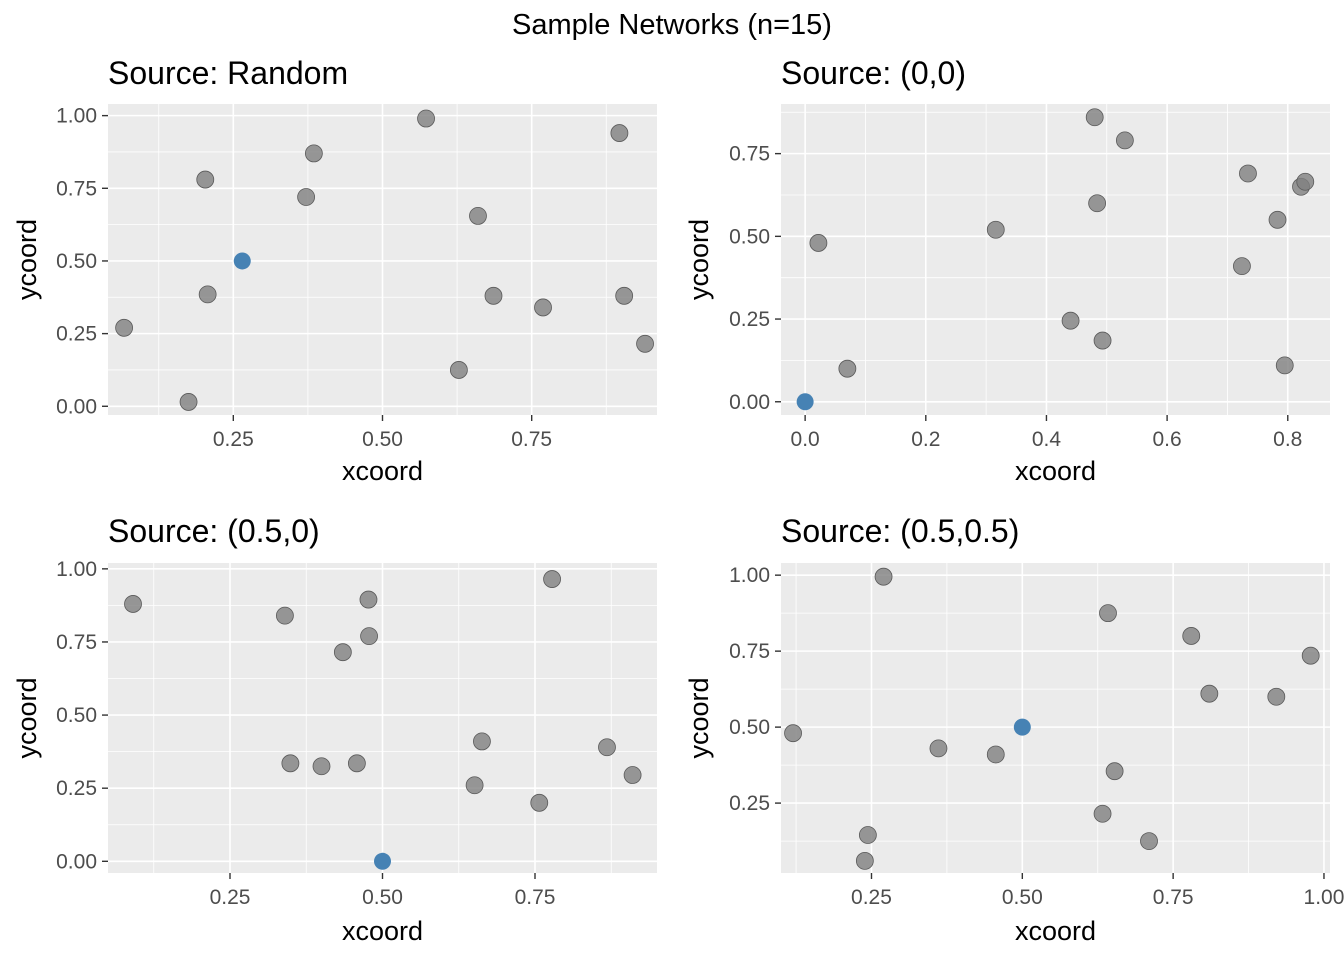 This screenshot has height=965, width=1344. I want to click on x-tick-label: 0.8, so click(1287, 439).